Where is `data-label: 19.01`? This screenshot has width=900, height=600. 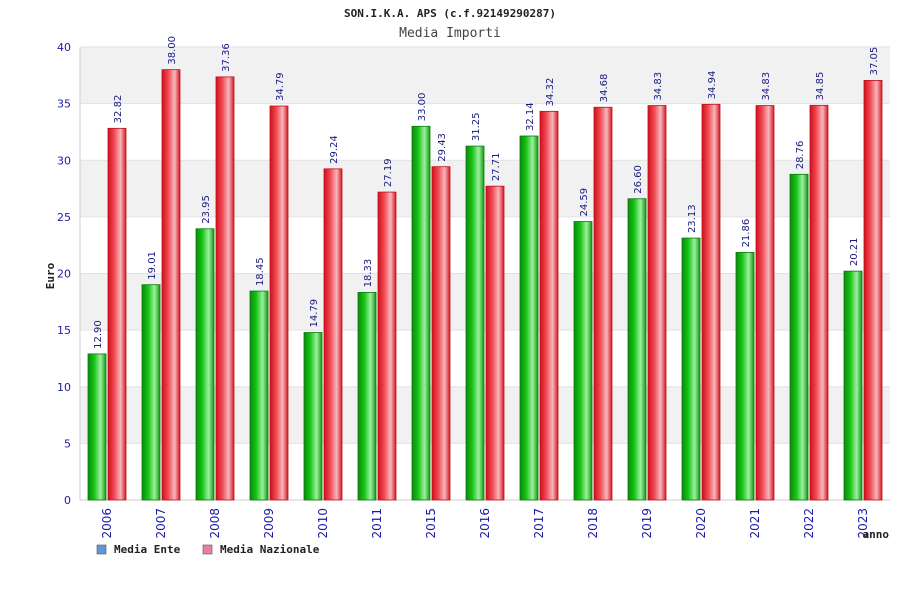
data-label: 19.01 is located at coordinates (152, 265).